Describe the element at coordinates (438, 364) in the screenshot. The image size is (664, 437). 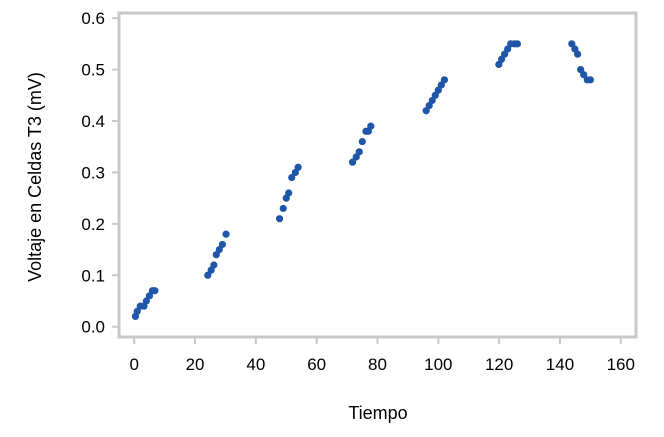
I see `x-tick-label: 100` at that location.